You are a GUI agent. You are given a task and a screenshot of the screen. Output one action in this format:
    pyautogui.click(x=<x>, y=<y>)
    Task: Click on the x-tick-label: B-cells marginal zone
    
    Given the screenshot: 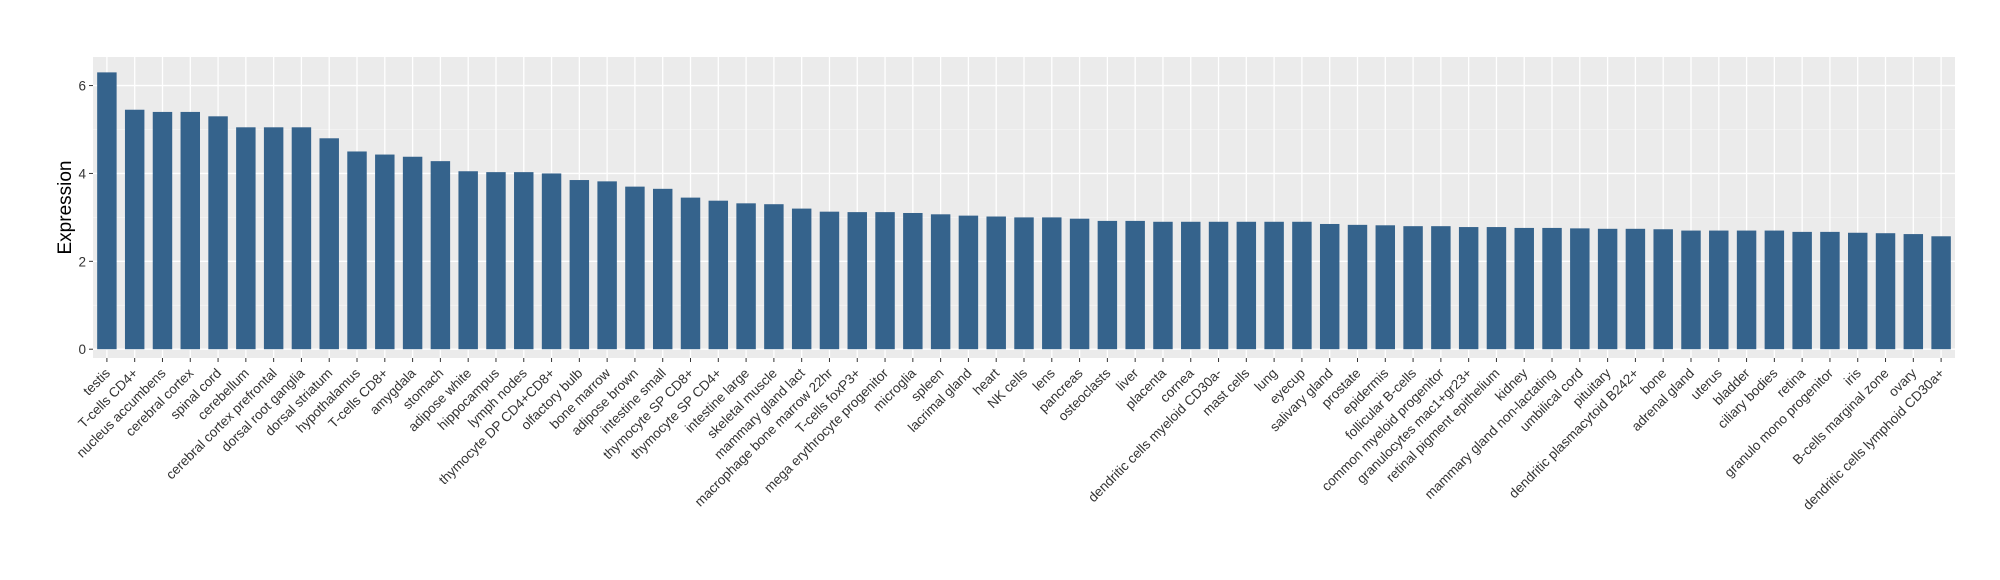 What is the action you would take?
    pyautogui.click(x=1841, y=417)
    